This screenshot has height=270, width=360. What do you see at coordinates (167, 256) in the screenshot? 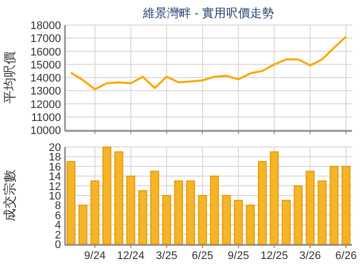
I see `x-tick-label: 3/25` at bounding box center [167, 256].